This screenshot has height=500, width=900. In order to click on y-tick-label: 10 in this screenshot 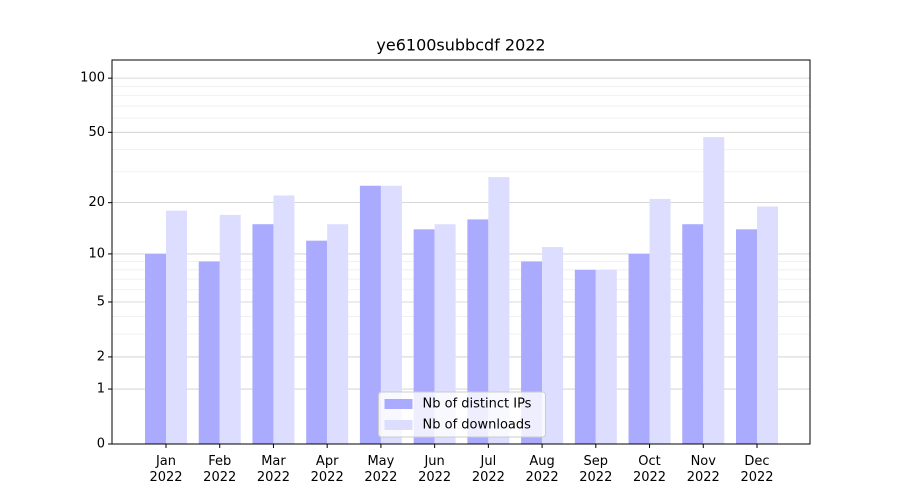, I will do `click(96, 253)`.